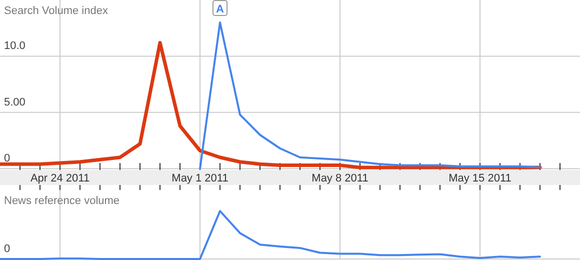  What do you see at coordinates (15, 46) in the screenshot?
I see `y-tick-label: 10.0` at bounding box center [15, 46].